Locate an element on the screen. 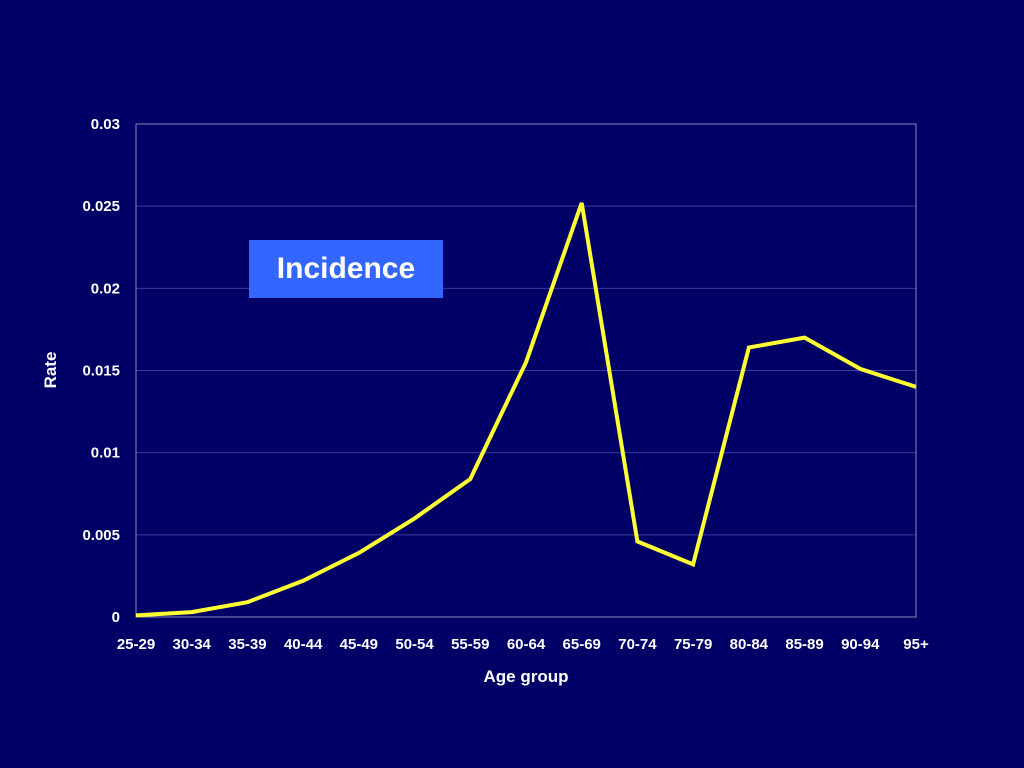 This screenshot has width=1024, height=768. x-axis-title: Age group is located at coordinates (526, 676).